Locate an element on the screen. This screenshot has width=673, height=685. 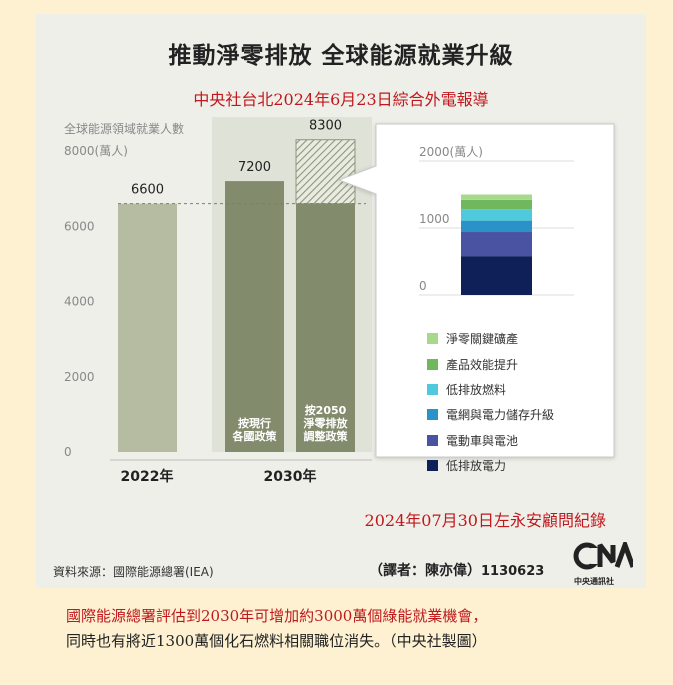
y-tick-label: 8000(萬人) is located at coordinates (96, 151).